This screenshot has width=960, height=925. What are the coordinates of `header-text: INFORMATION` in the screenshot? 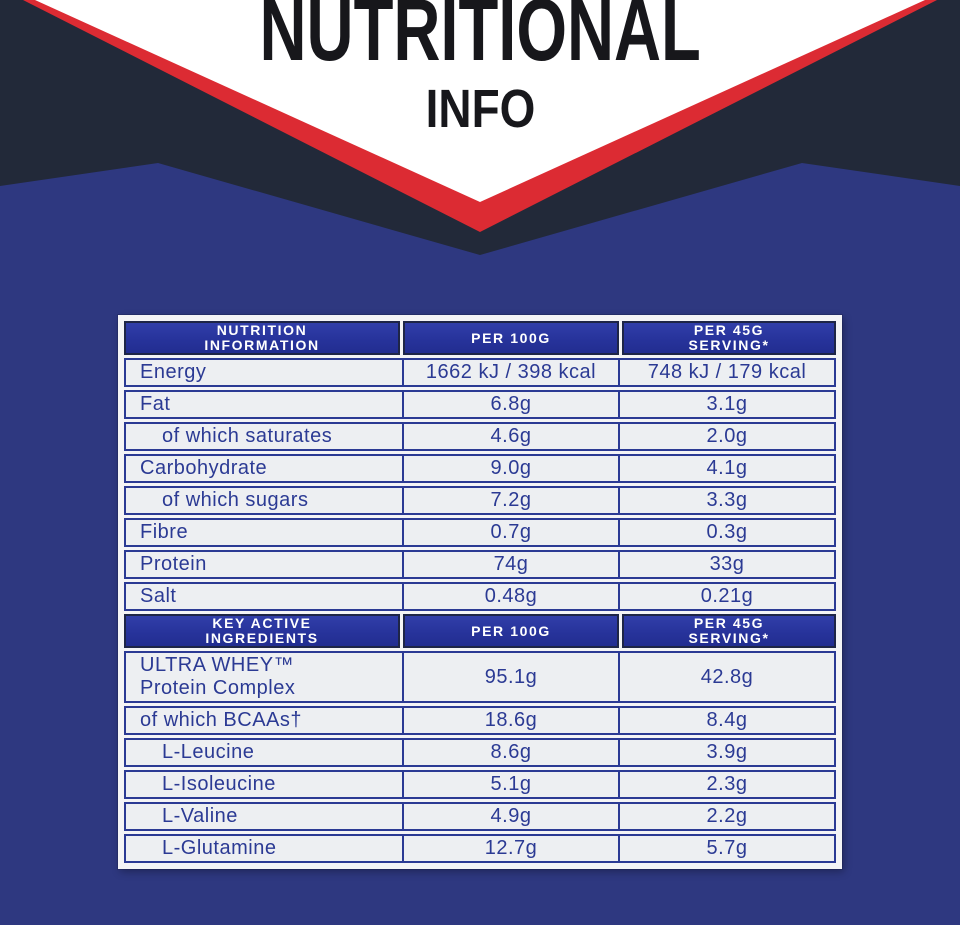 It's located at (262, 345).